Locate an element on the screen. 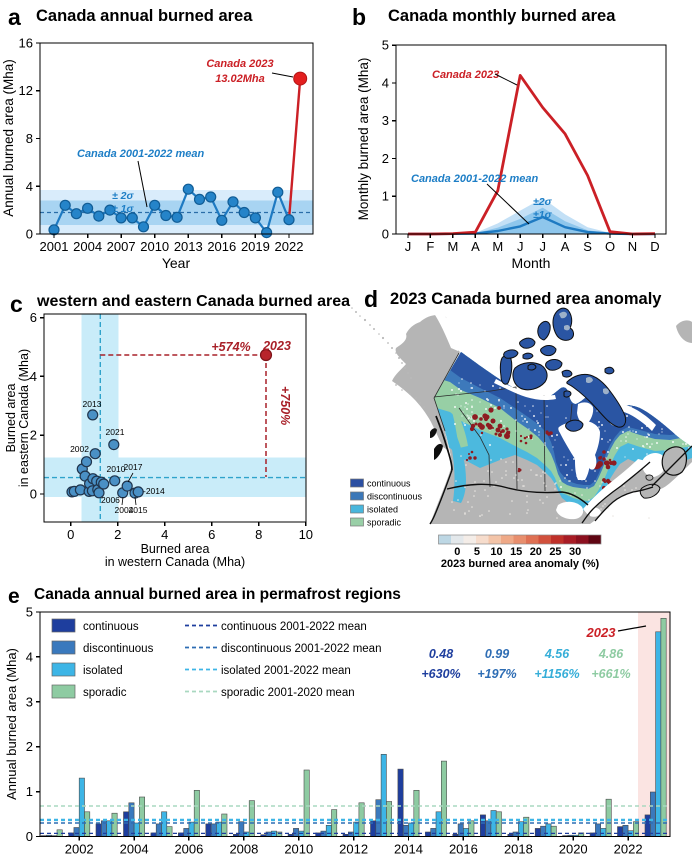 The image size is (692, 864). svg-text: 2012 is located at coordinates (353, 849).